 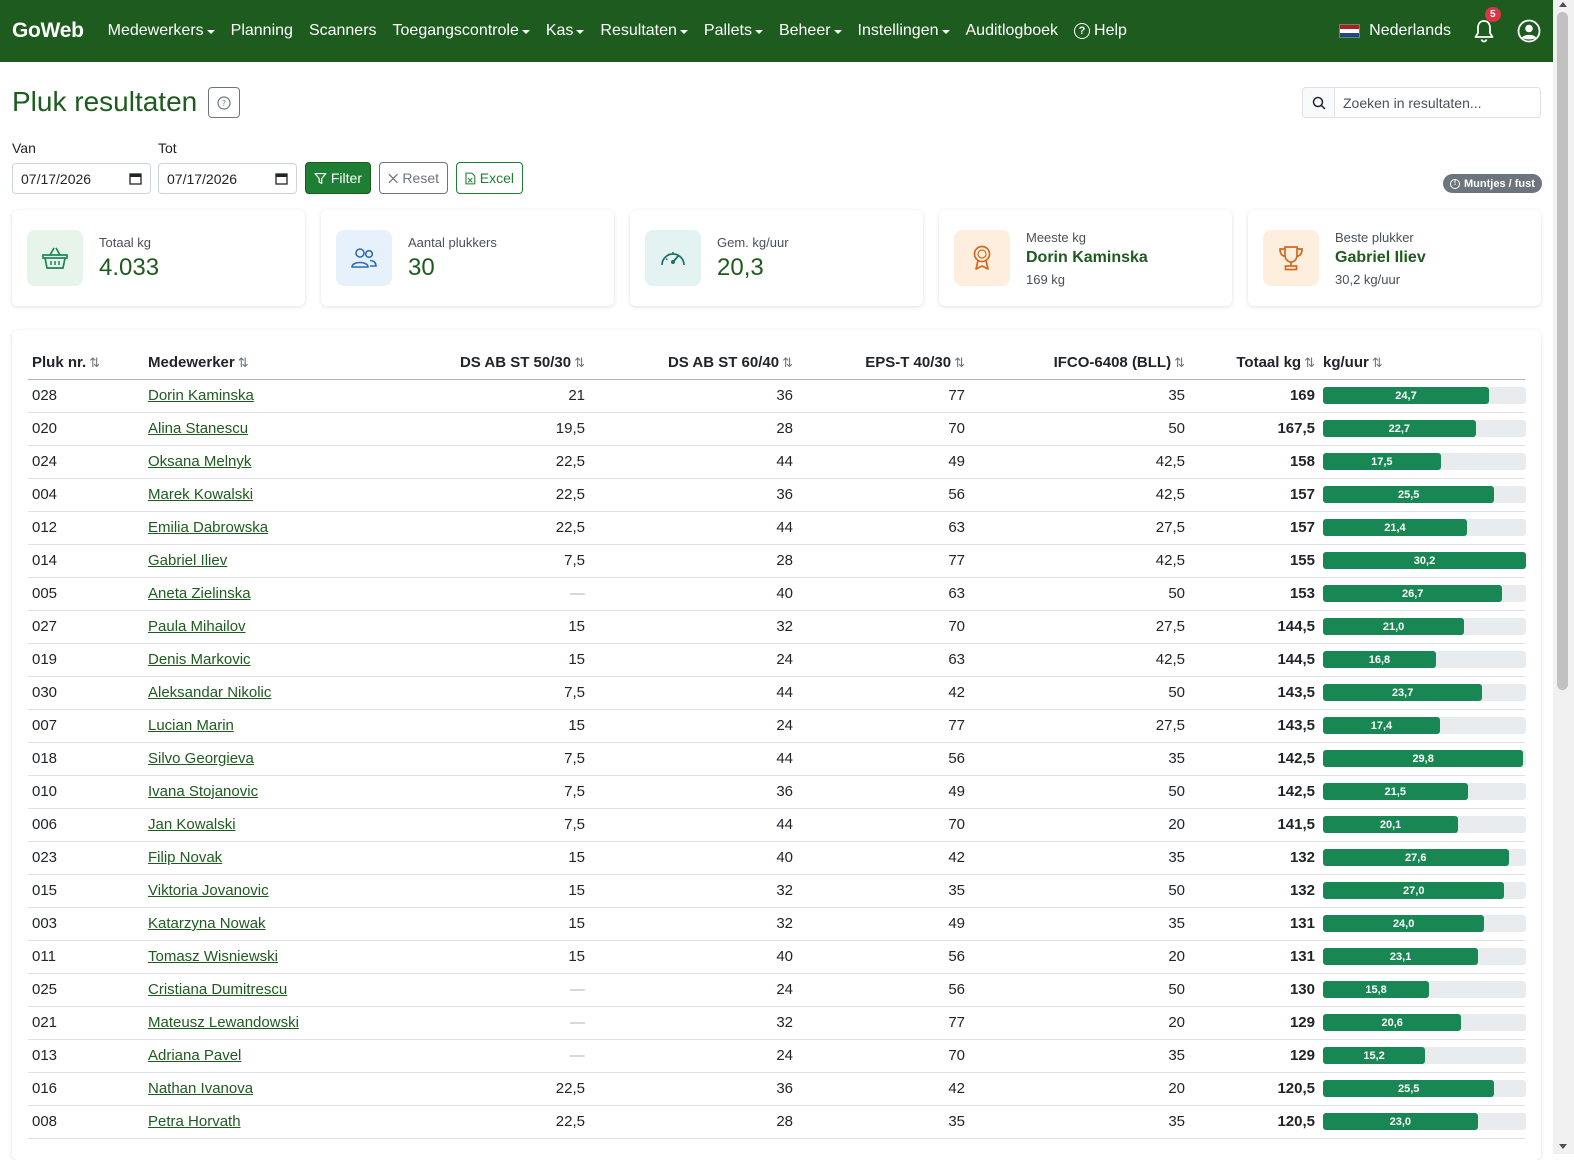 What do you see at coordinates (777, 1122) in the screenshot?
I see `table-row: 008 Petra Horvath 22,5 28 35 35 120,5 23,0` at bounding box center [777, 1122].